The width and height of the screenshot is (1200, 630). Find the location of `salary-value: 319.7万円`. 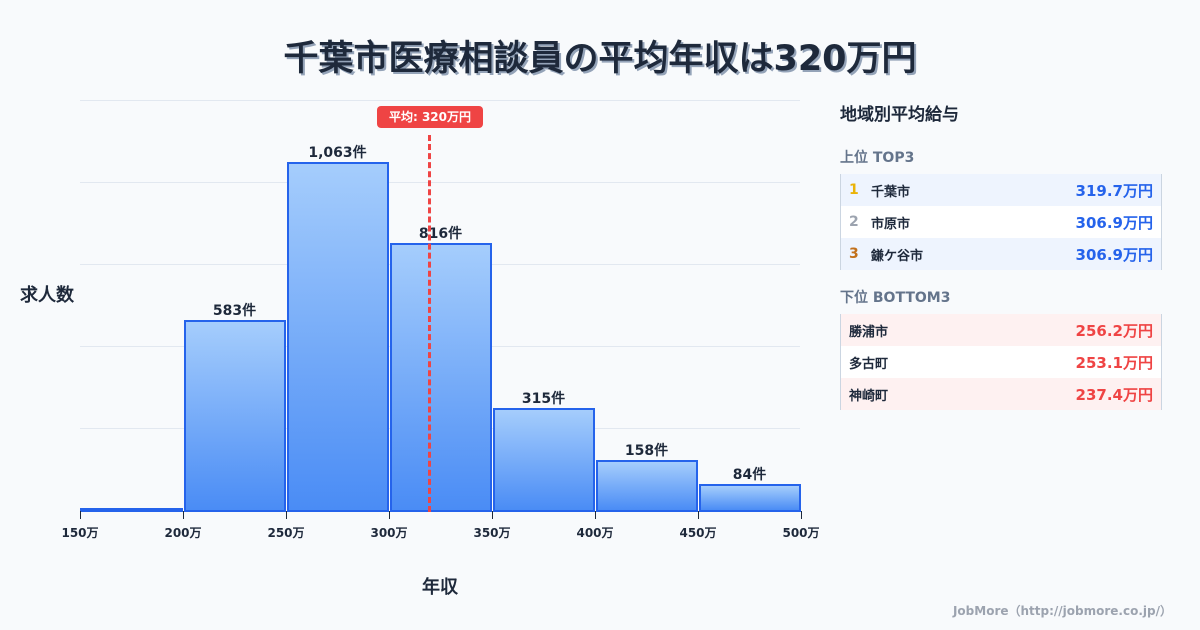

salary-value: 319.7万円 is located at coordinates (1114, 190).